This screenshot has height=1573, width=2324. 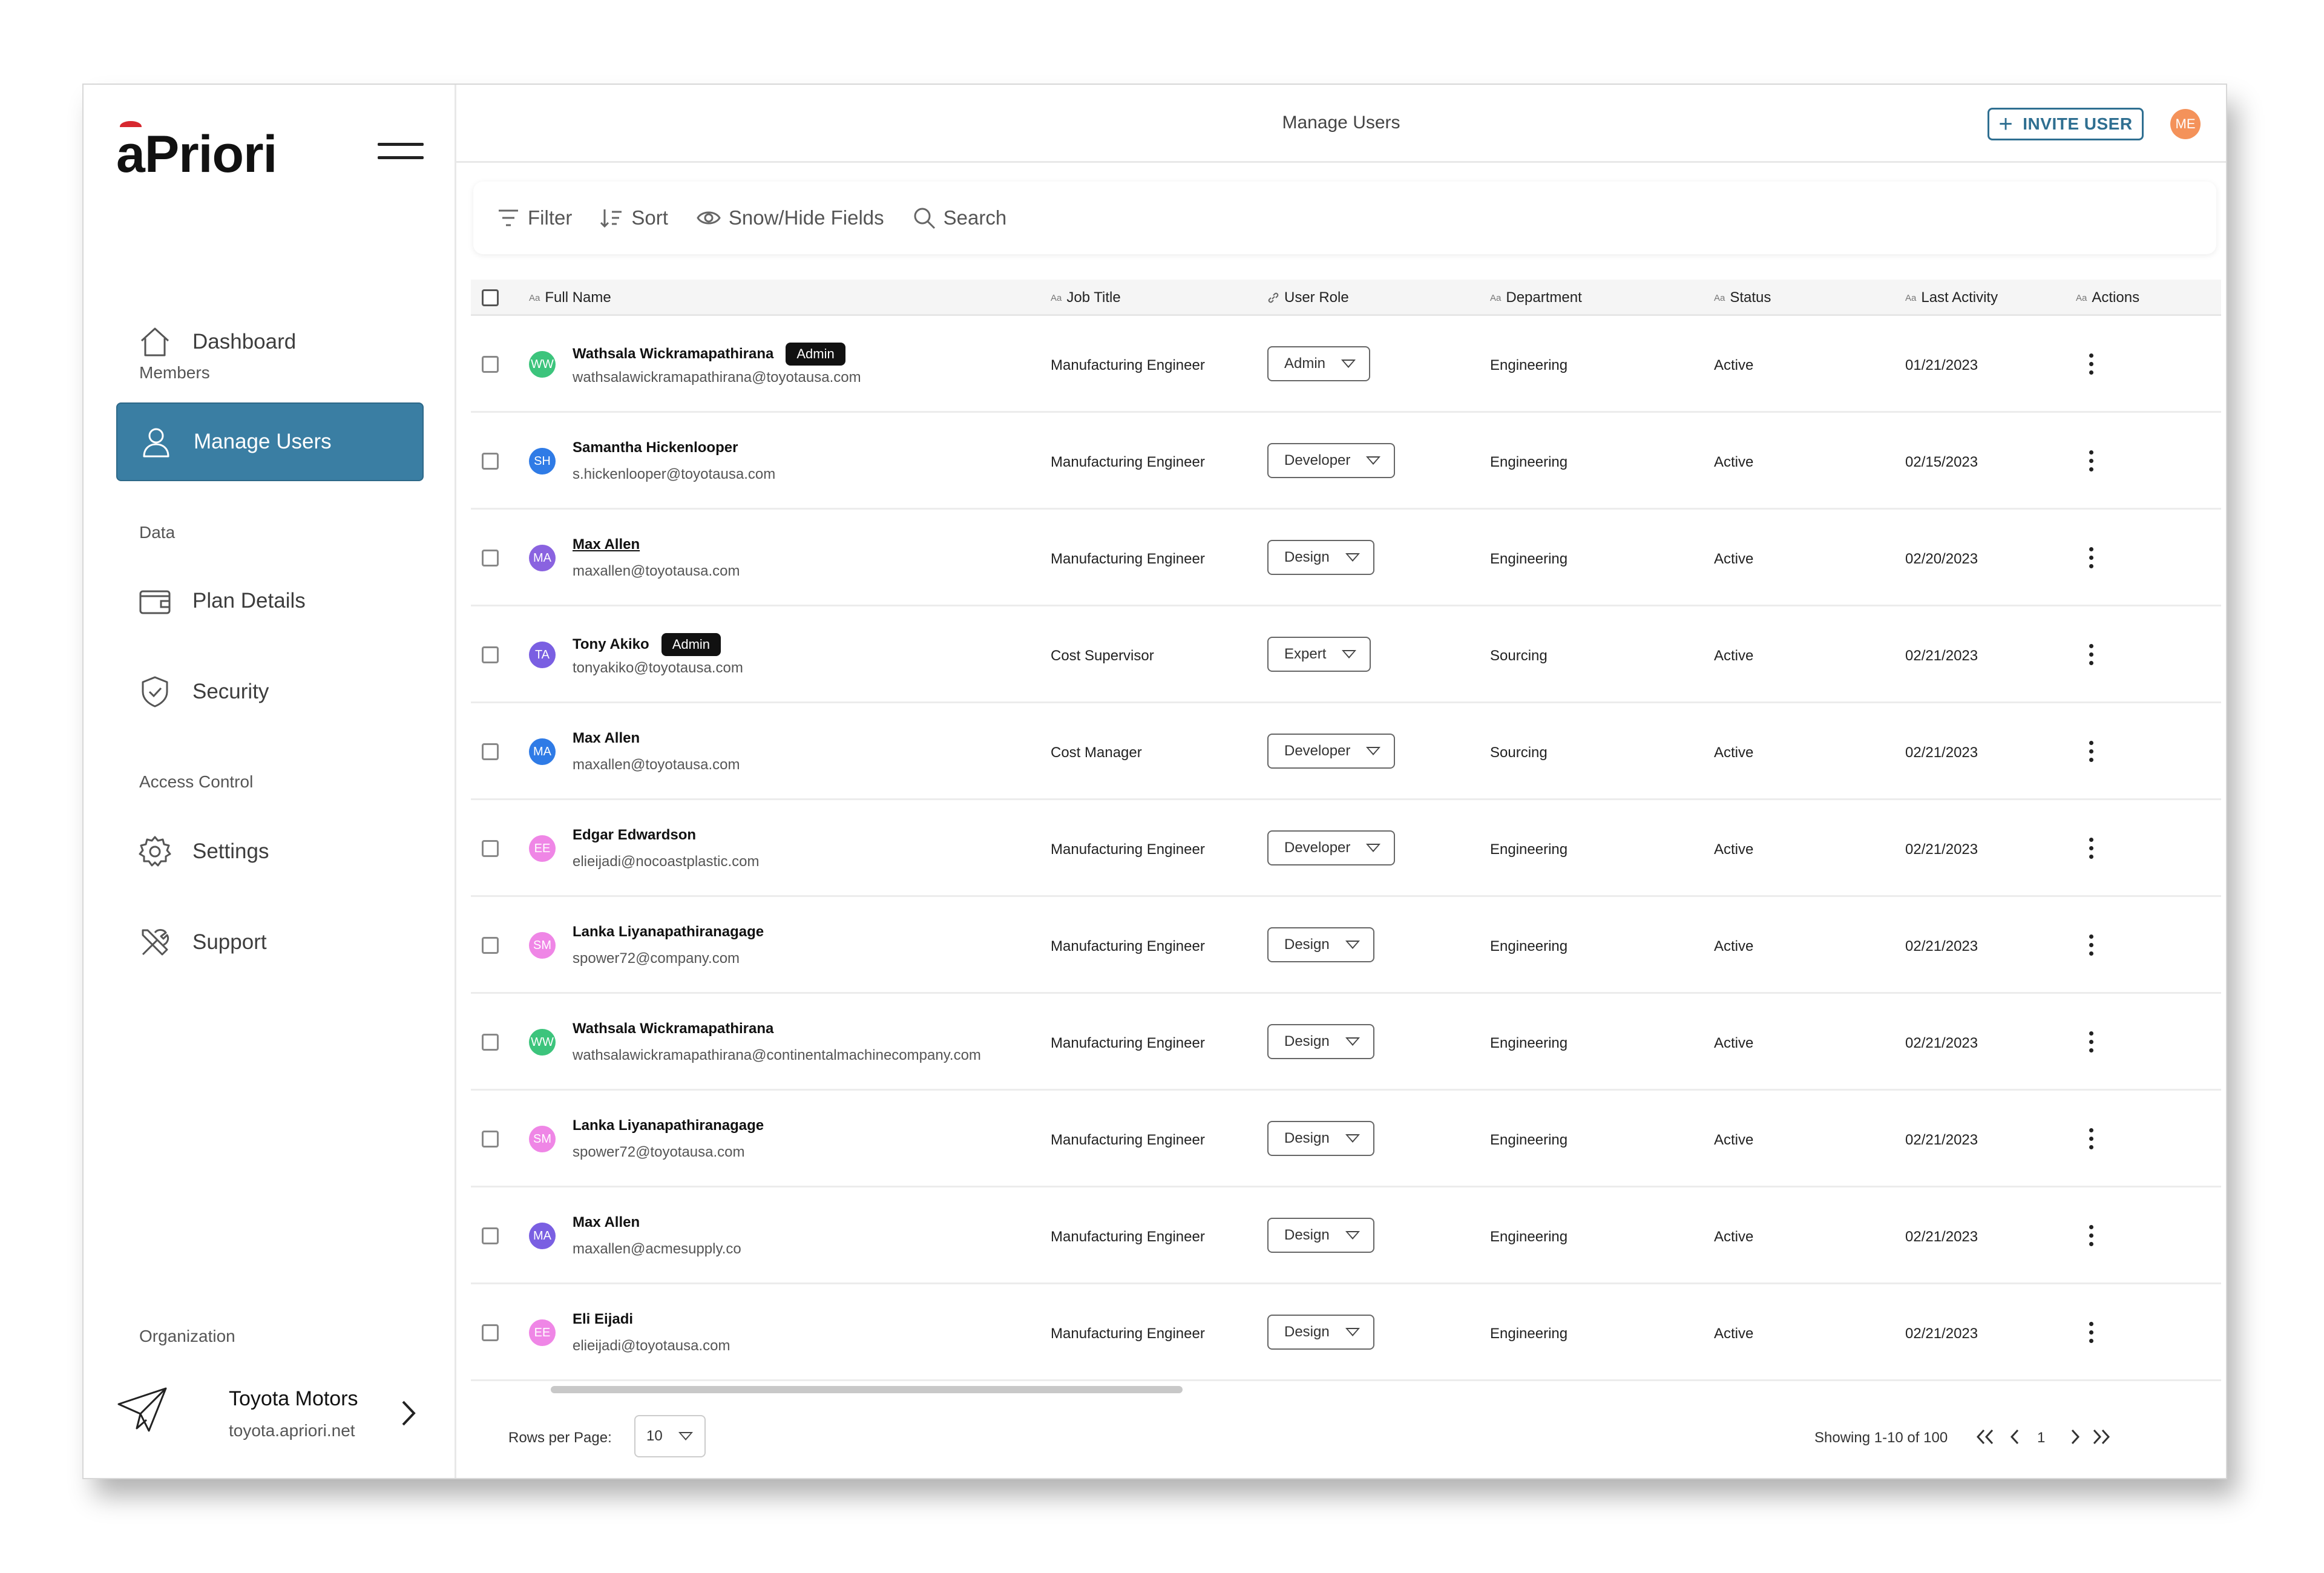 What do you see at coordinates (709, 354) in the screenshot?
I see `user-name: Wathsala Wickramapathirana Admin` at bounding box center [709, 354].